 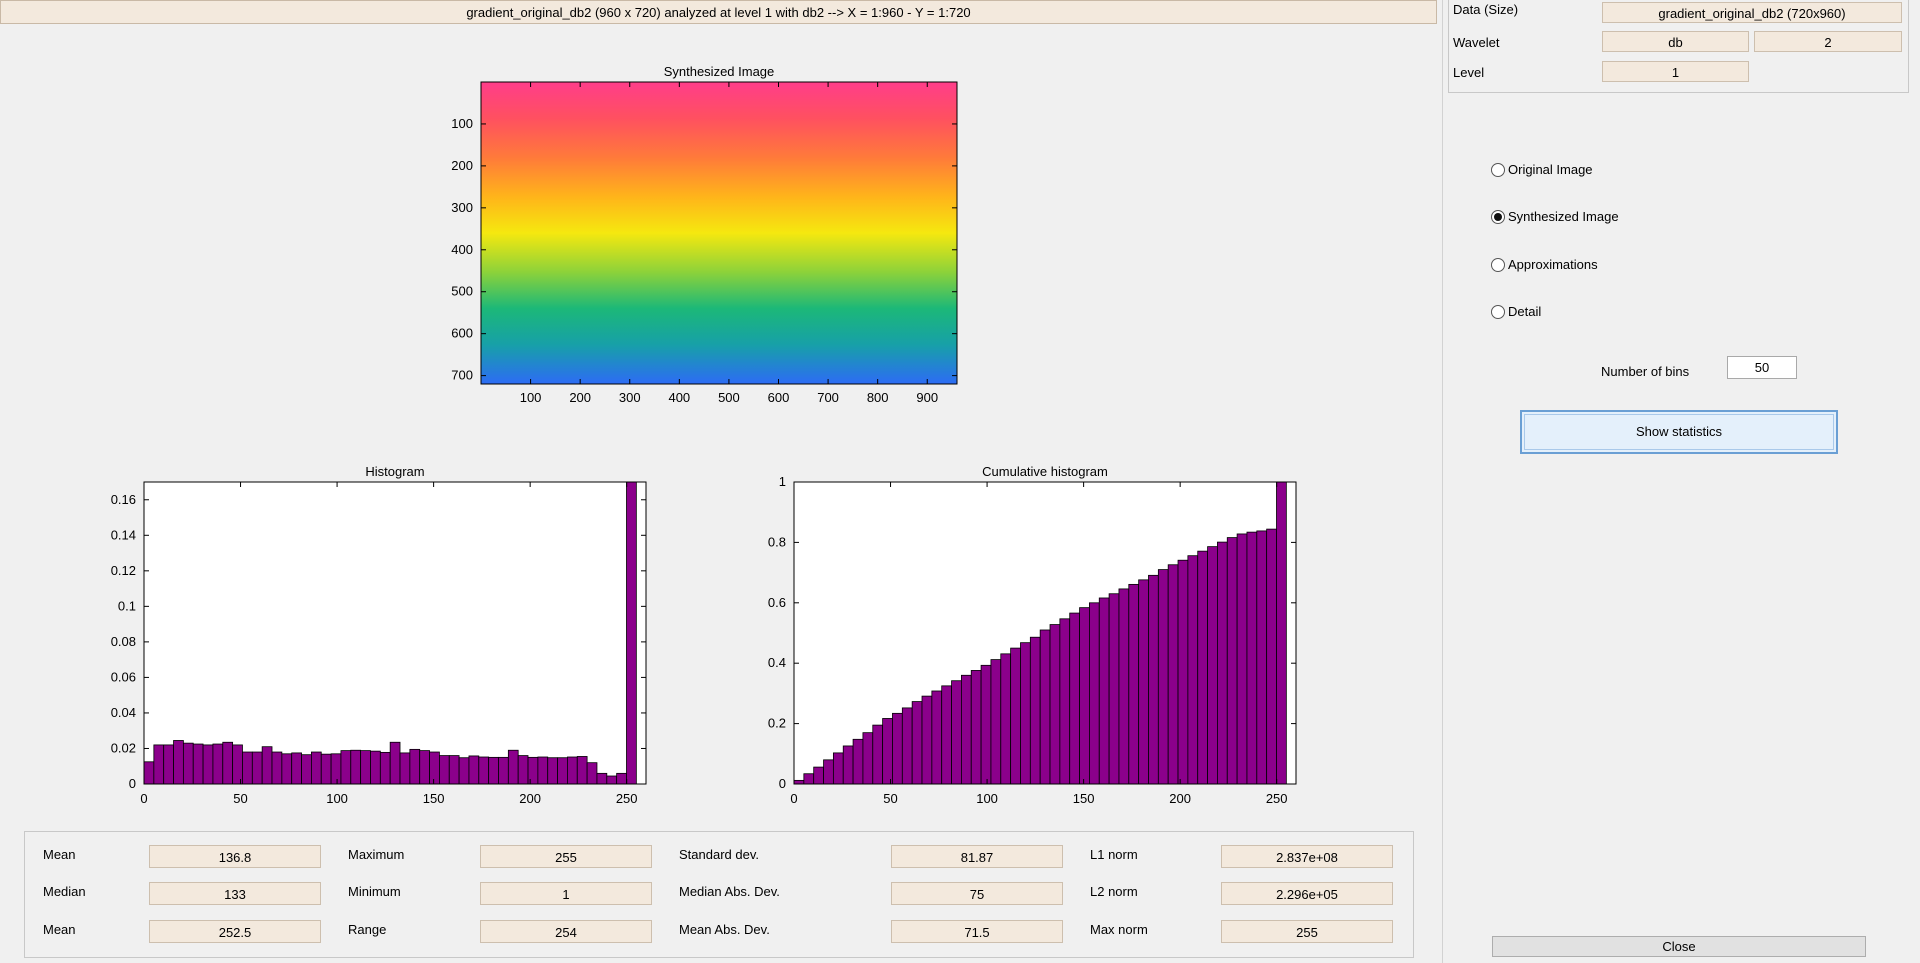 I want to click on image-plot-title: Synthesized Image, so click(x=719, y=71).